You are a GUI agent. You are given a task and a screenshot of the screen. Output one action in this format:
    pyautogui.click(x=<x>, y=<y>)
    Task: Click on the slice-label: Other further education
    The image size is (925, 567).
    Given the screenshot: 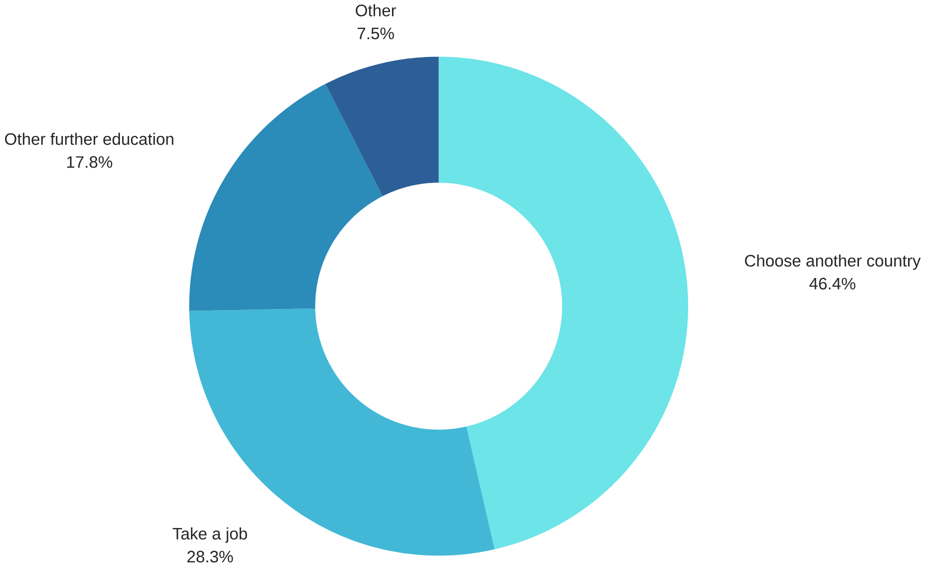 What is the action you would take?
    pyautogui.click(x=89, y=139)
    